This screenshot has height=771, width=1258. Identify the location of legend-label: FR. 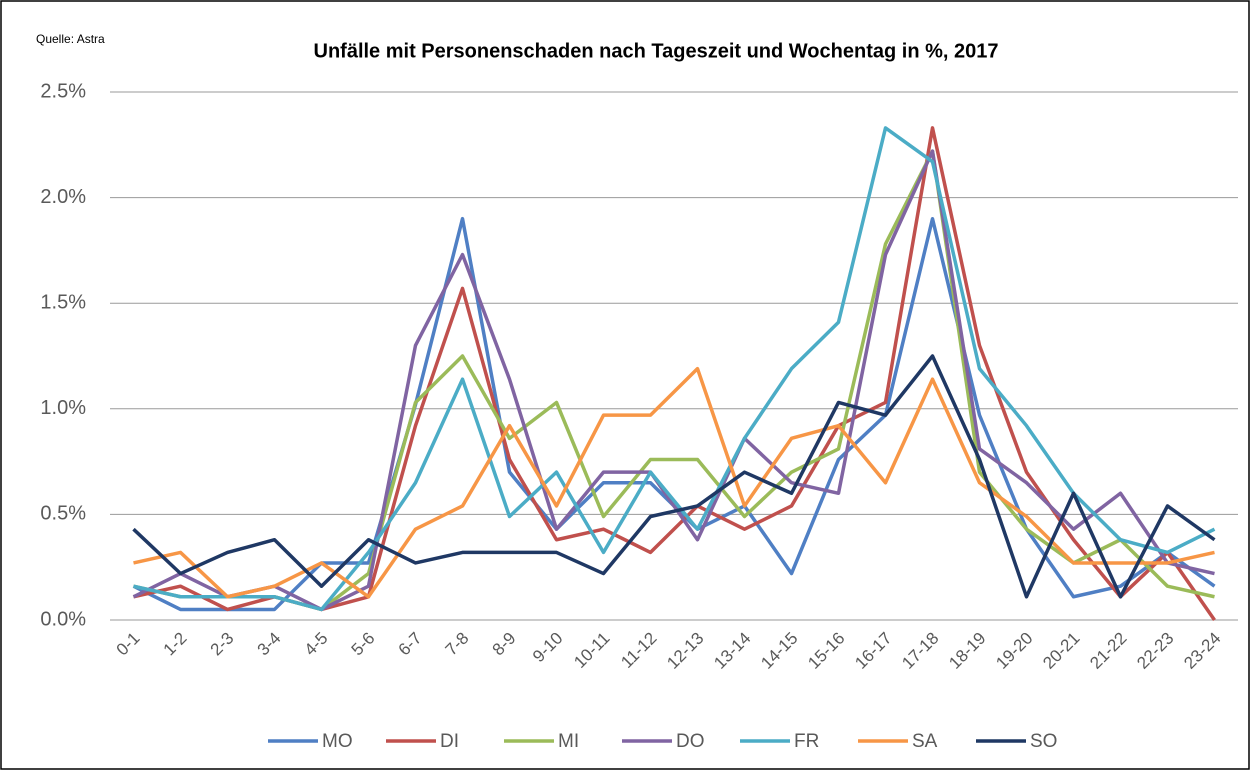
(806, 741).